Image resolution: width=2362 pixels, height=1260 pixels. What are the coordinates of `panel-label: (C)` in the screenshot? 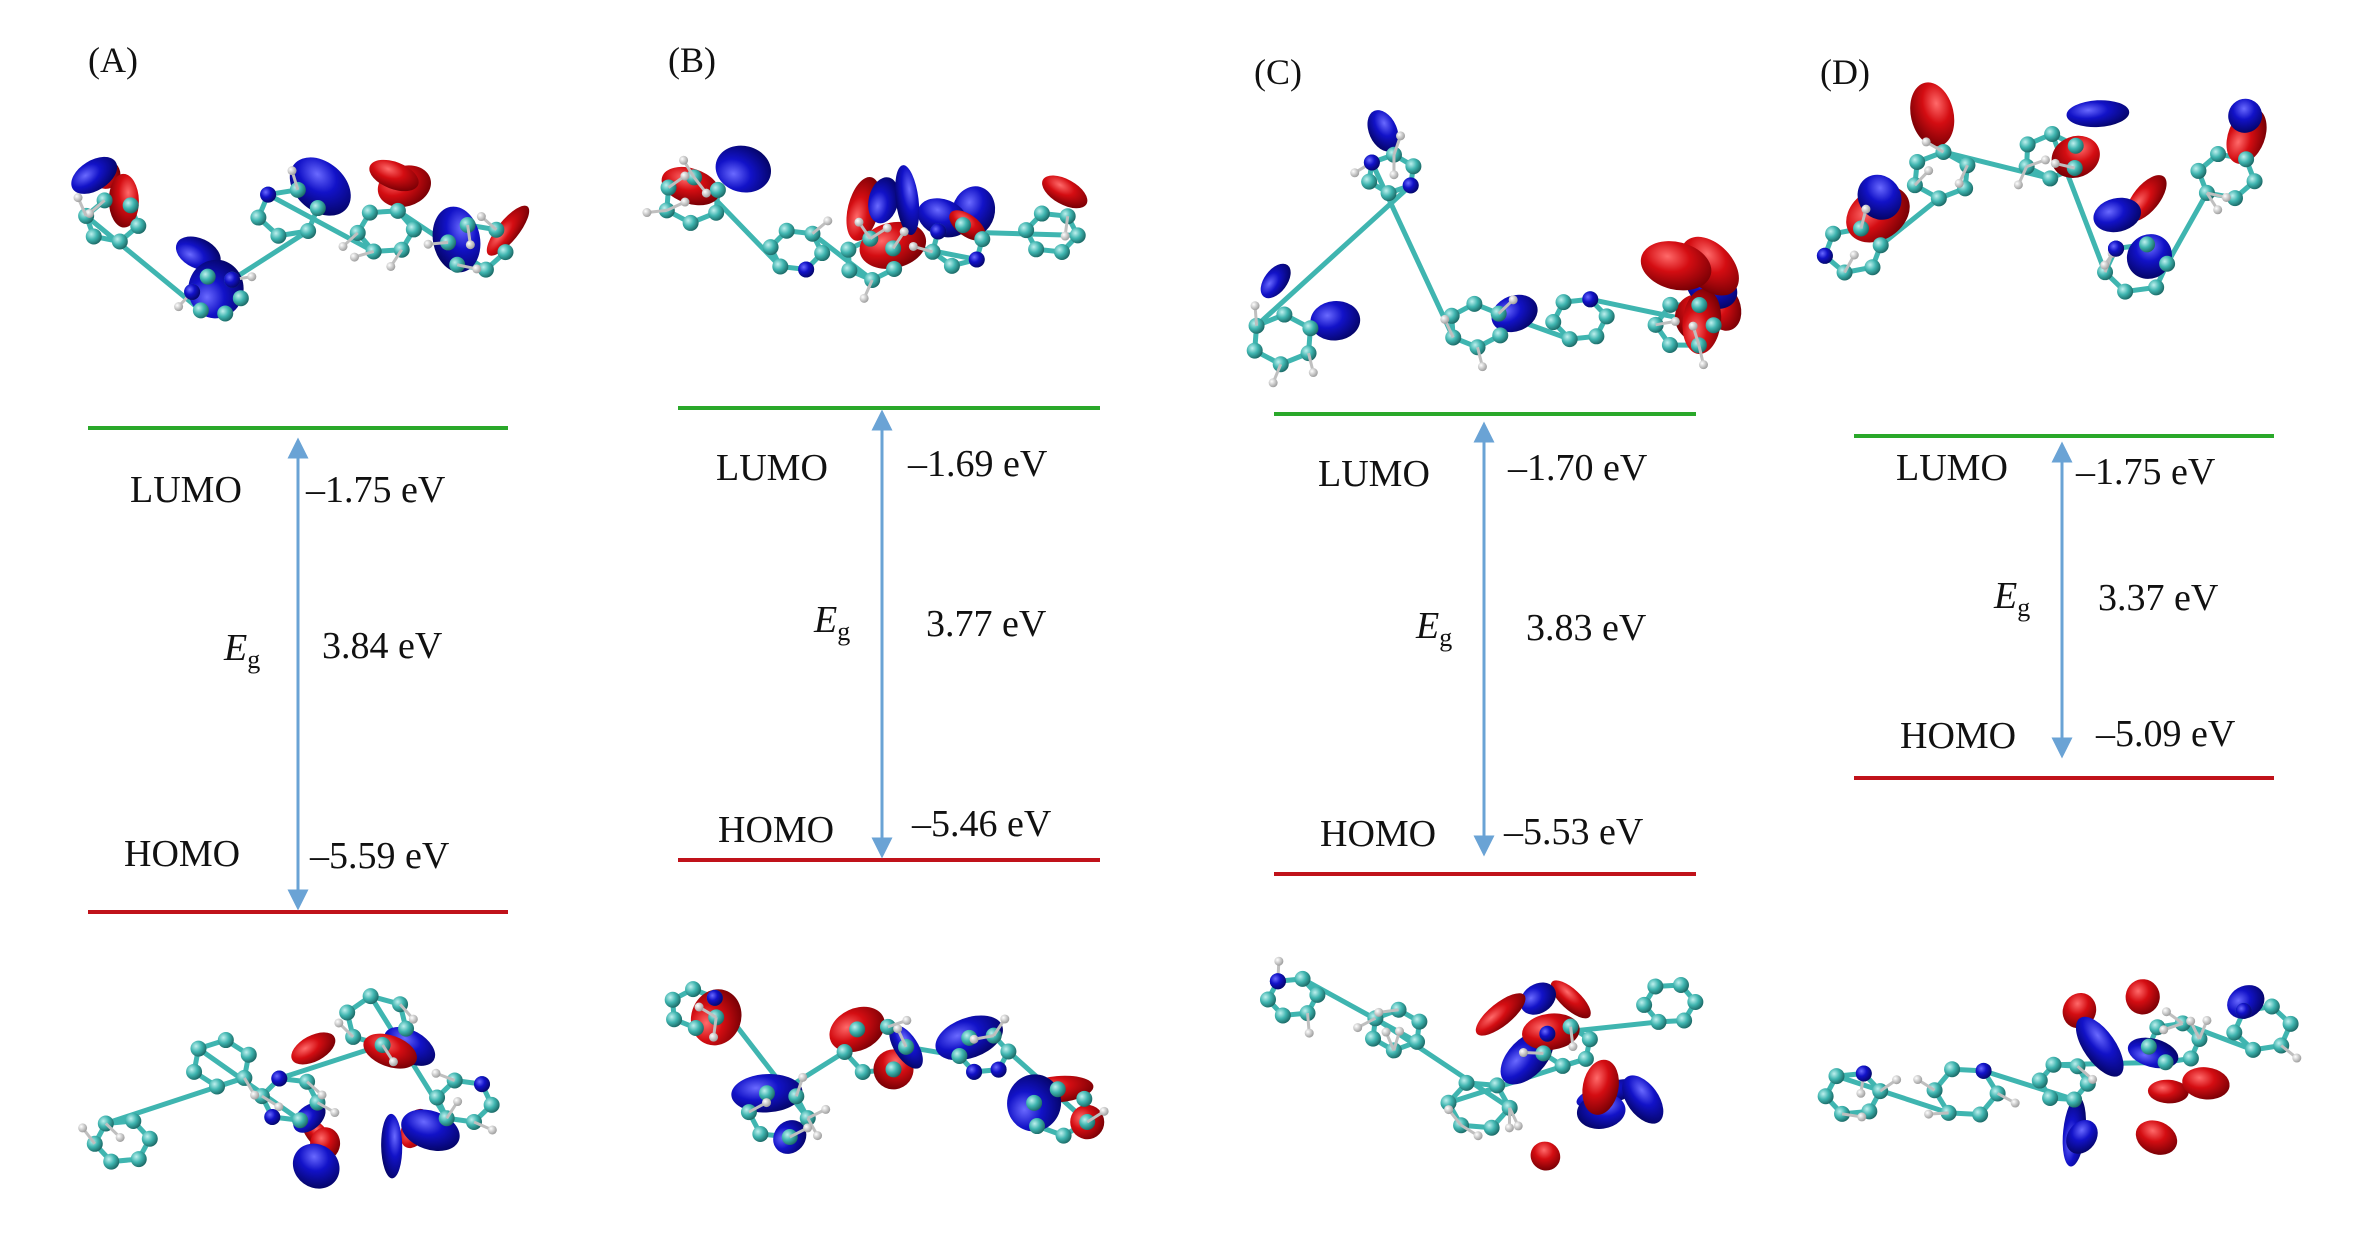 It's located at (1278, 72).